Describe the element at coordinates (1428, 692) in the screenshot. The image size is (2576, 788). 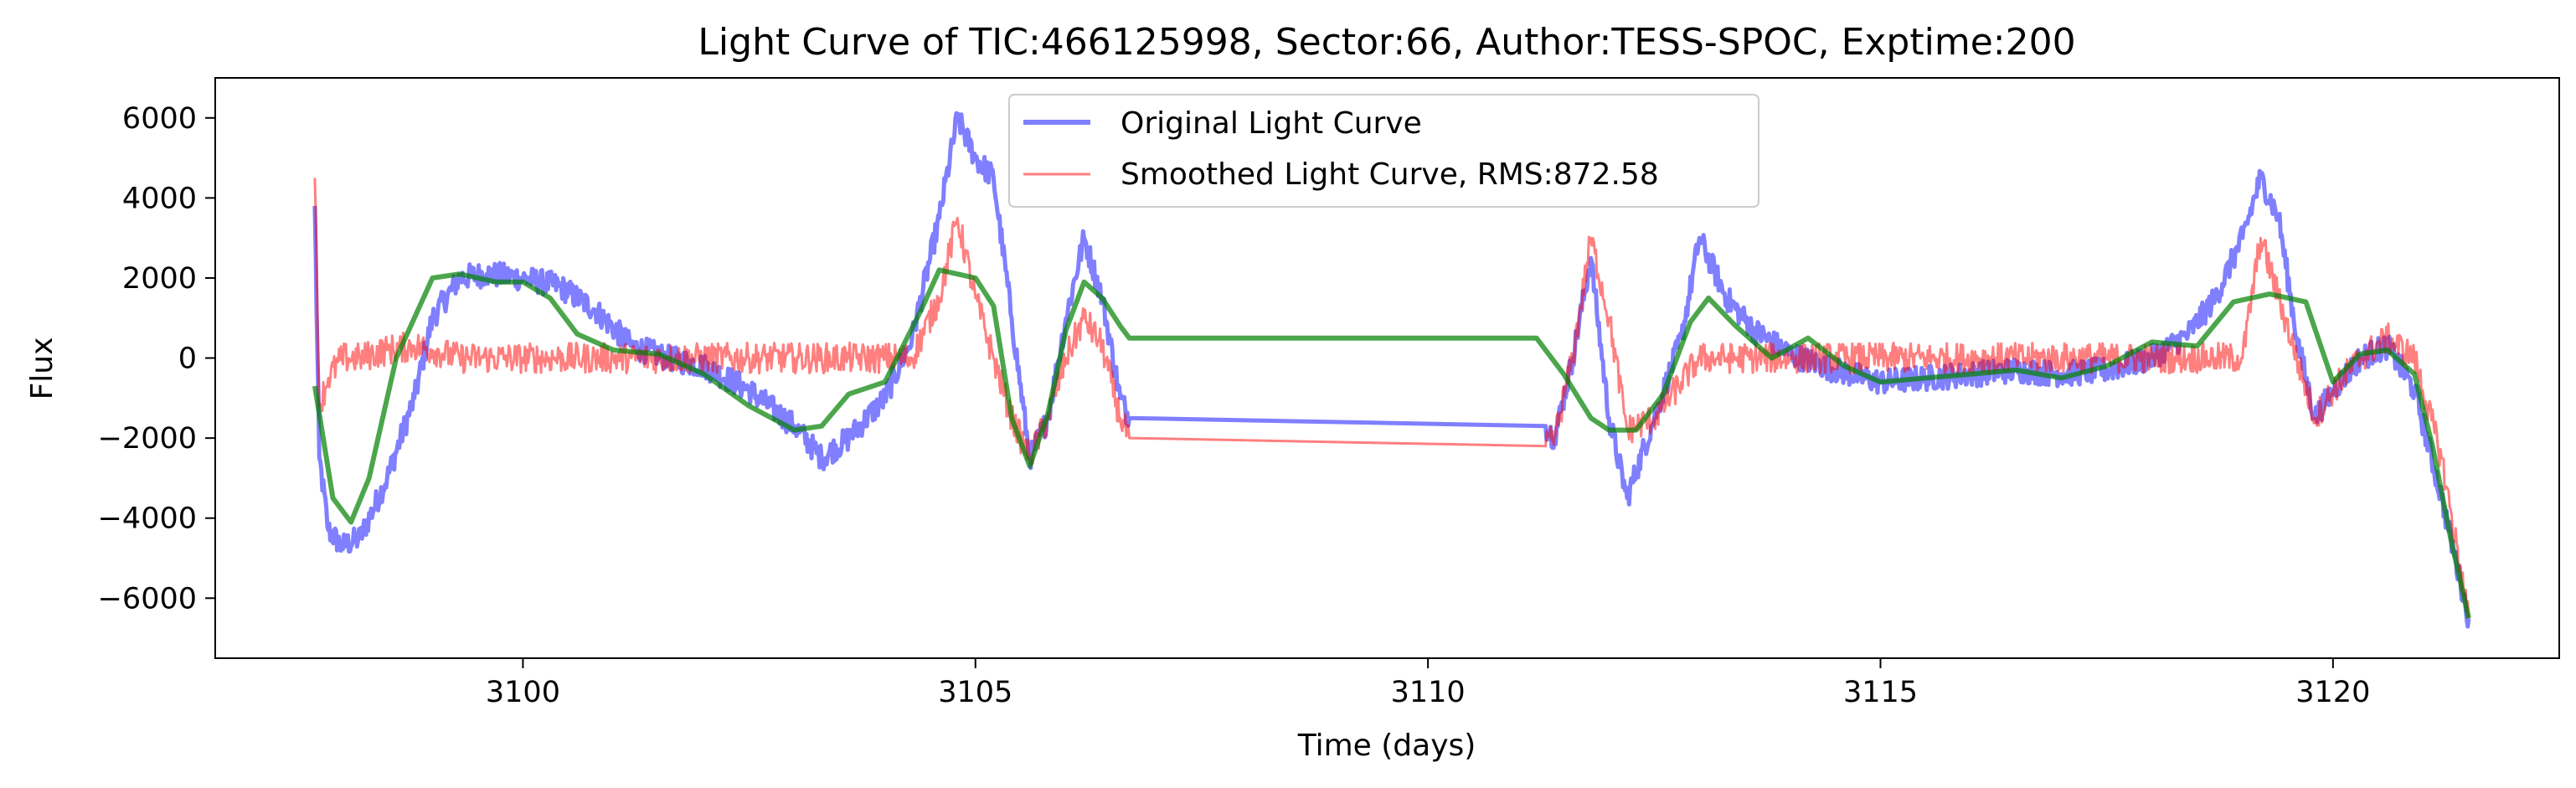
I see `x-tick-label: 3110` at that location.